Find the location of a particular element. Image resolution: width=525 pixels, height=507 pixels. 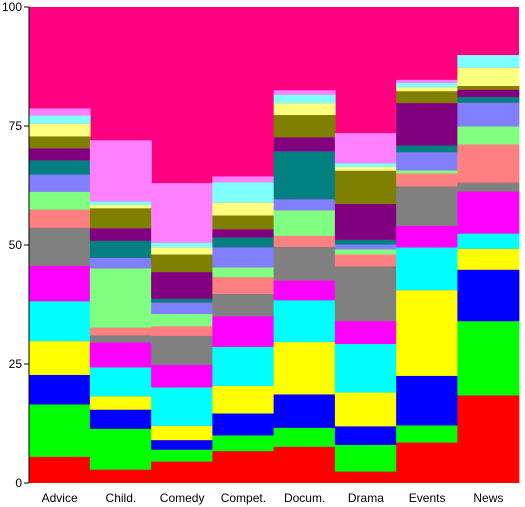

bar-segment-4-child is located at coordinates (120, 403).